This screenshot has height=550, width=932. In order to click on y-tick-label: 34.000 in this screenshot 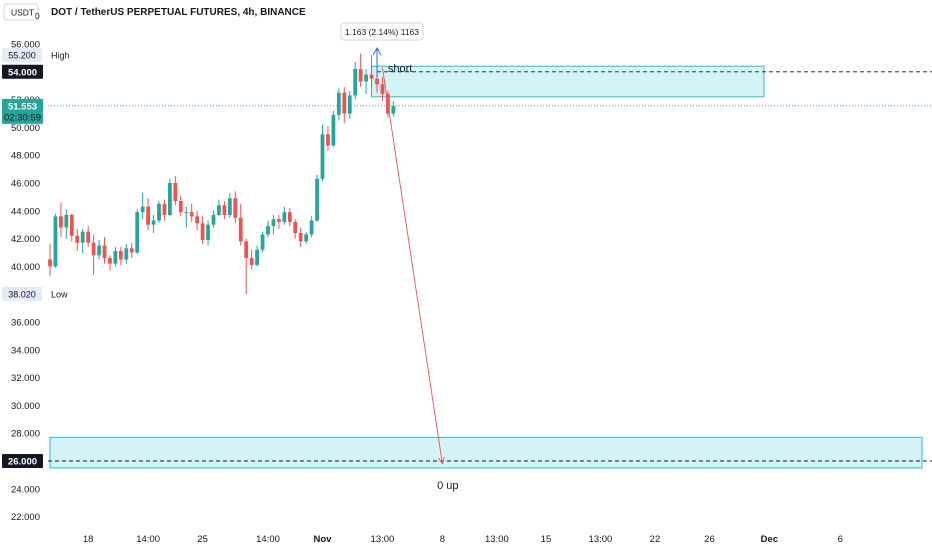, I will do `click(25, 350)`.